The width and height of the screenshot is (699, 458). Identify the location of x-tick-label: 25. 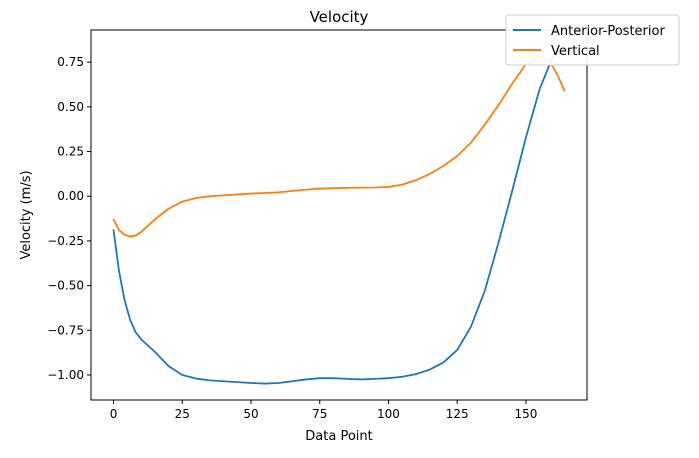
(182, 414).